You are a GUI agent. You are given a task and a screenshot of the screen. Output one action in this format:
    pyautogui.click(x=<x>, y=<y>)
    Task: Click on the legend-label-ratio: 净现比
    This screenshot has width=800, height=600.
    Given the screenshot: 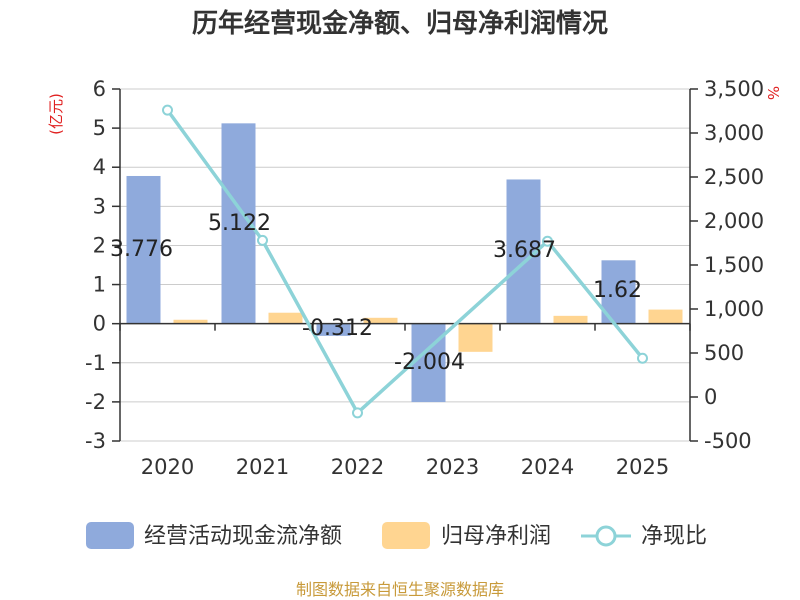 What is the action you would take?
    pyautogui.click(x=674, y=536)
    